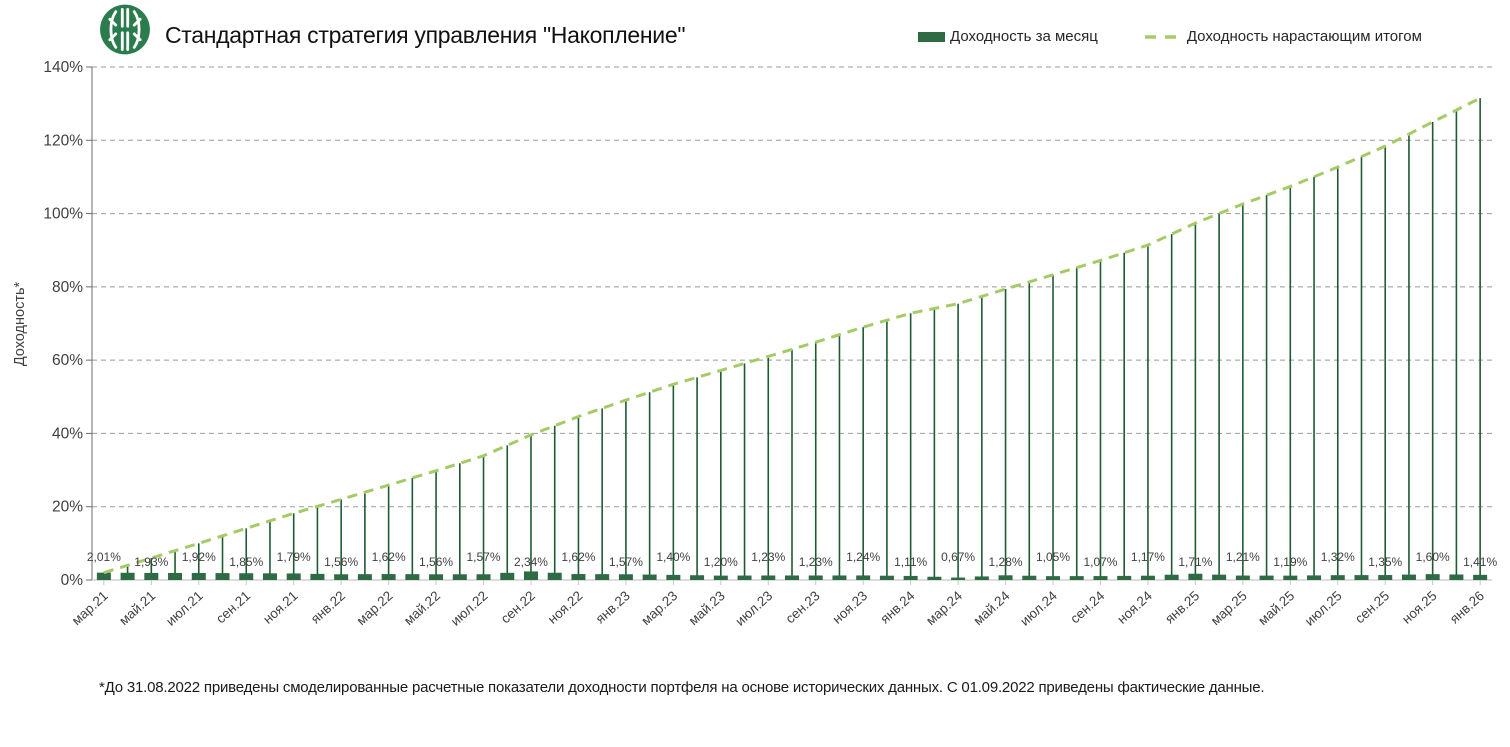  I want to click on bar-swatch-icon, so click(931, 36).